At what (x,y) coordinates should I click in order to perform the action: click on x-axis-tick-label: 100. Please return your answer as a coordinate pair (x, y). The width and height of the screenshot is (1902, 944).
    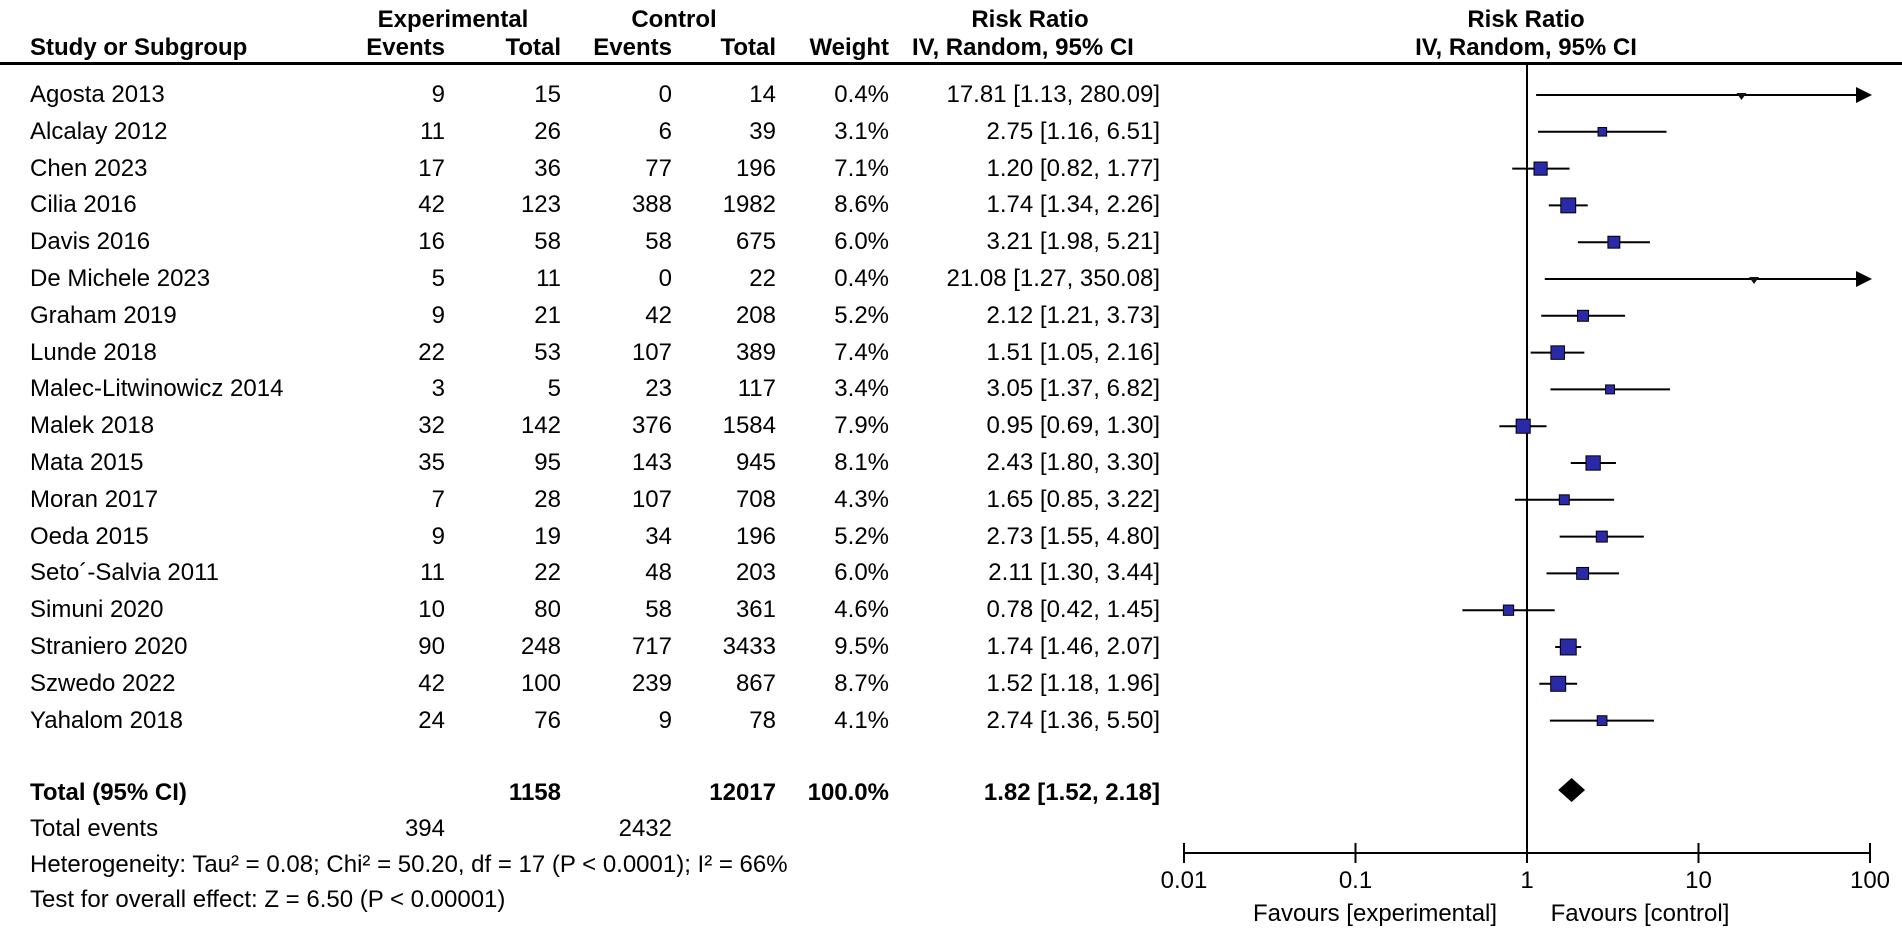
    Looking at the image, I should click on (1870, 880).